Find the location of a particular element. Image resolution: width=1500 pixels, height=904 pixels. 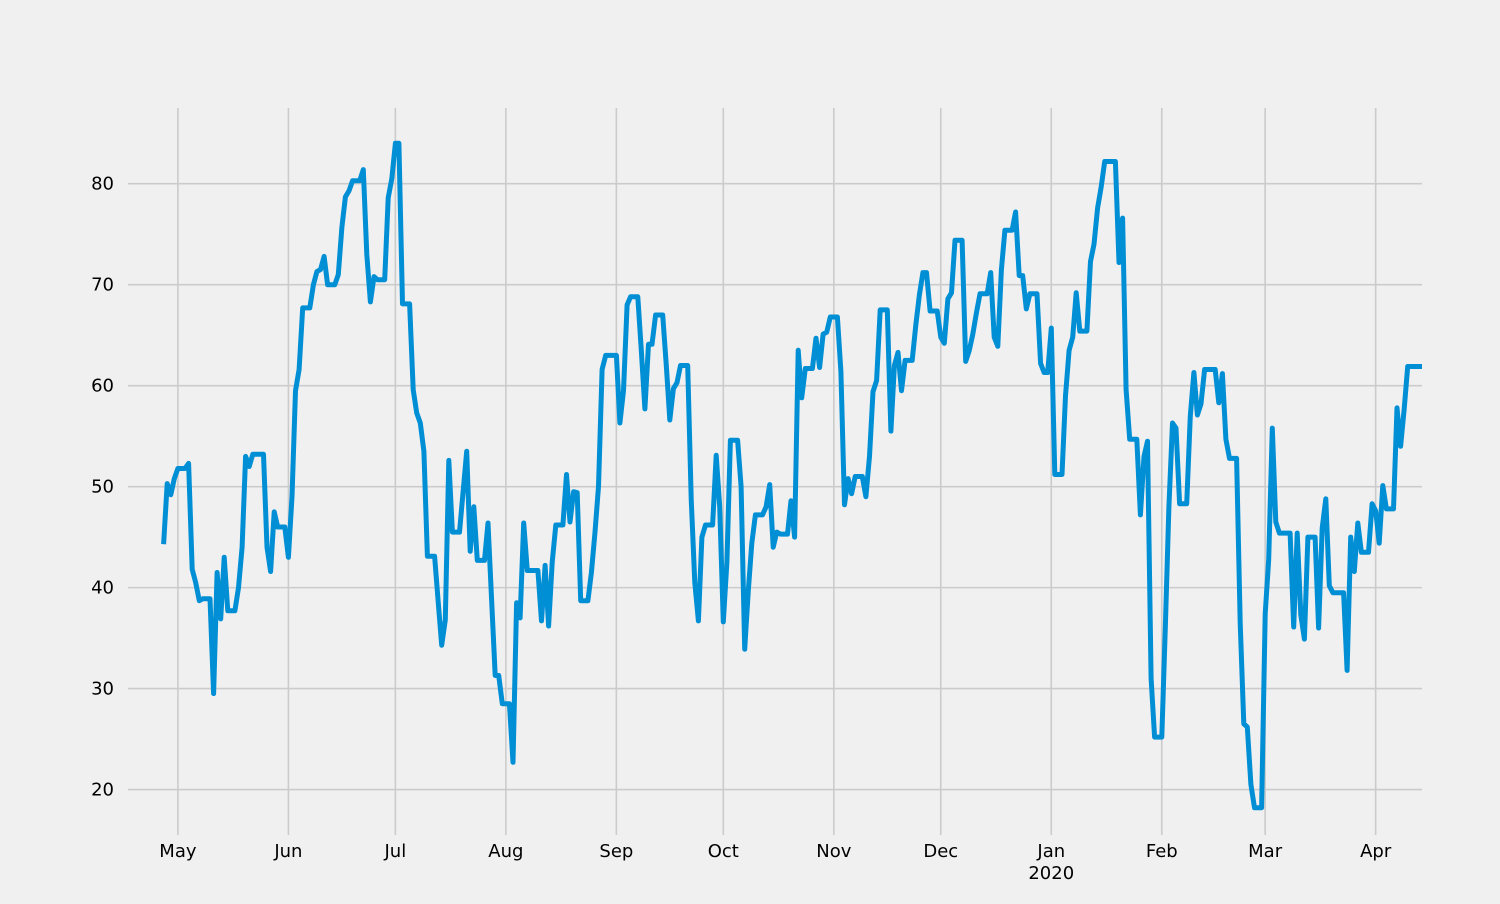

x-tick-label-feb: Feb is located at coordinates (1162, 851).